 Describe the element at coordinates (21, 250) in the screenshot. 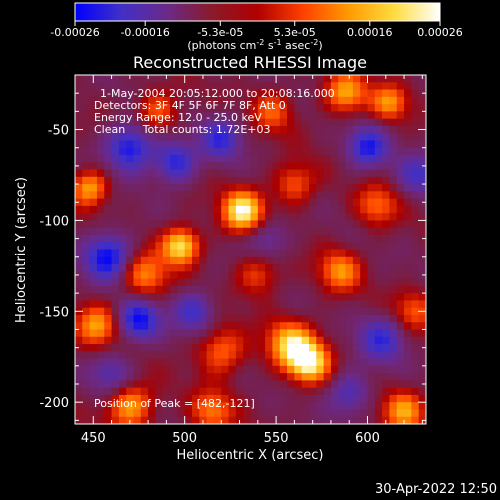

I see `y-axis-label: Heliocentric Y (arcsec)` at that location.